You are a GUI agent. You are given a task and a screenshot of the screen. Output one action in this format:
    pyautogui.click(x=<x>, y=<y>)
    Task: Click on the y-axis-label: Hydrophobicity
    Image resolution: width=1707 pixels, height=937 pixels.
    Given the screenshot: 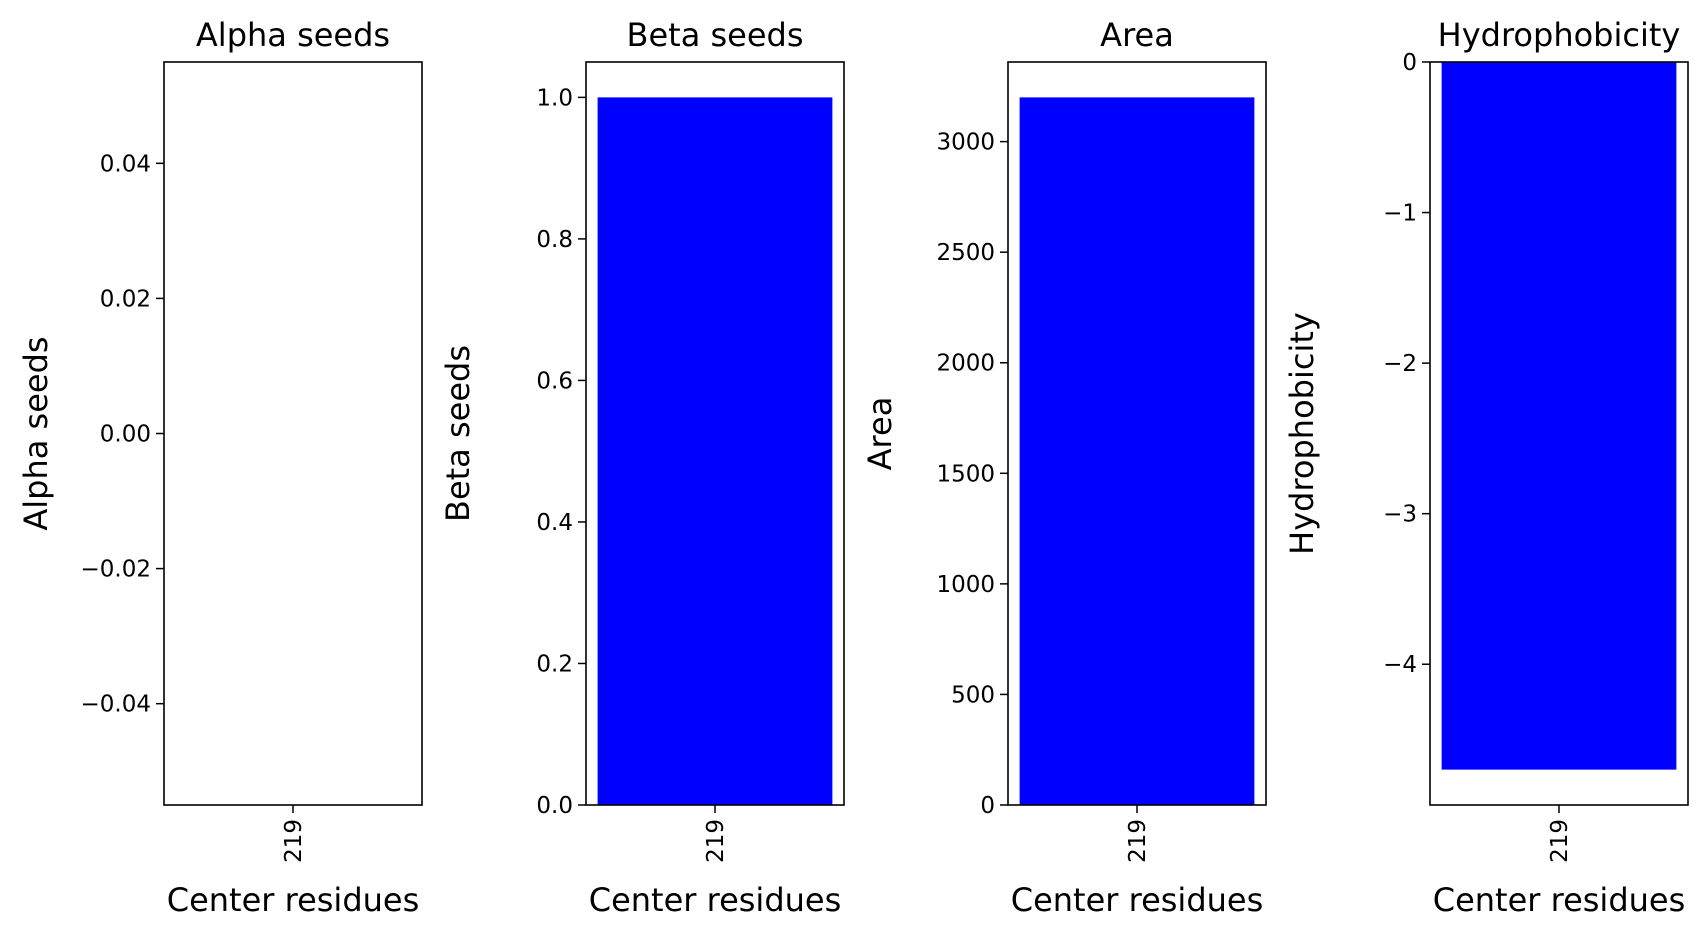 What is the action you would take?
    pyautogui.click(x=1302, y=433)
    